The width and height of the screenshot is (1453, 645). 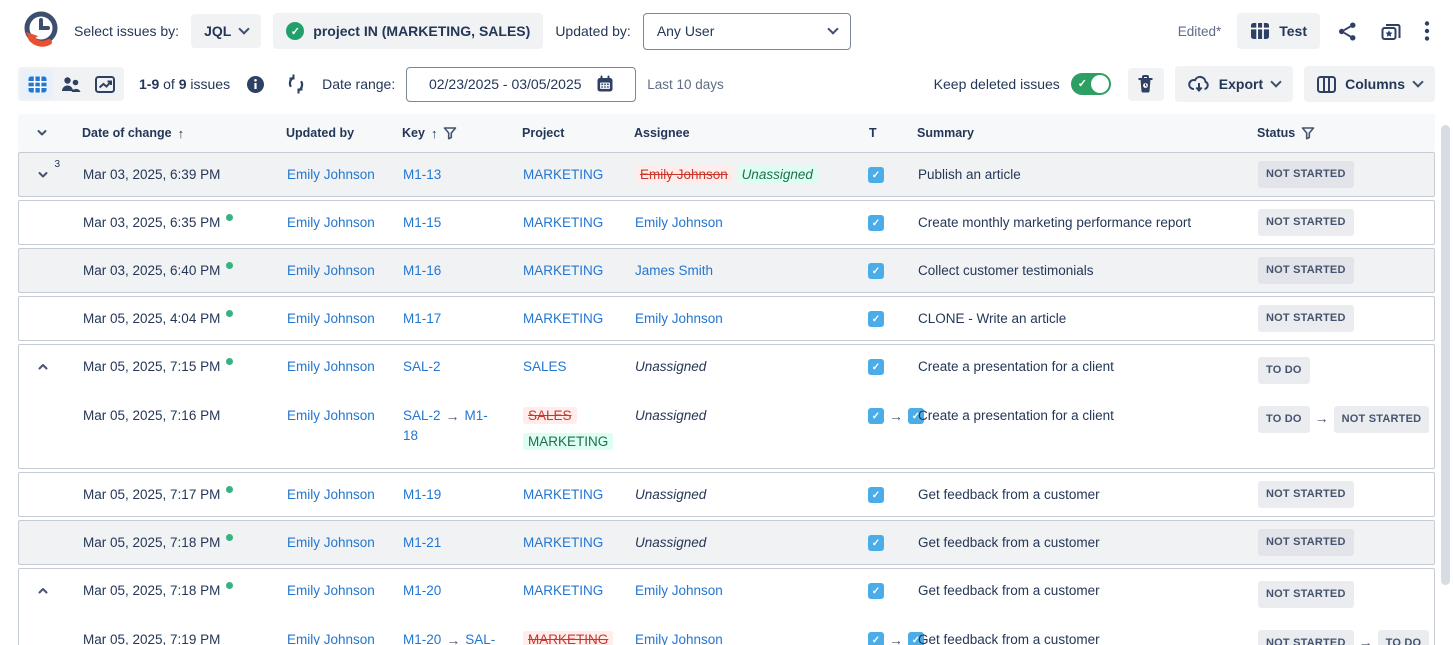 What do you see at coordinates (521, 84) in the screenshot?
I see `date-range-input: 02/23/2025 - 03/05/2025` at bounding box center [521, 84].